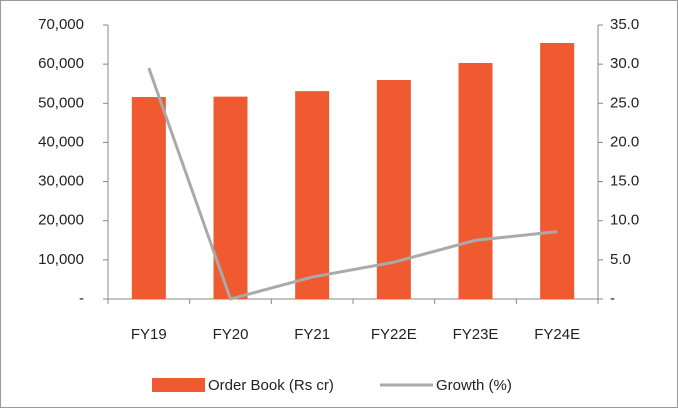  I want to click on legend-swatch, so click(178, 385).